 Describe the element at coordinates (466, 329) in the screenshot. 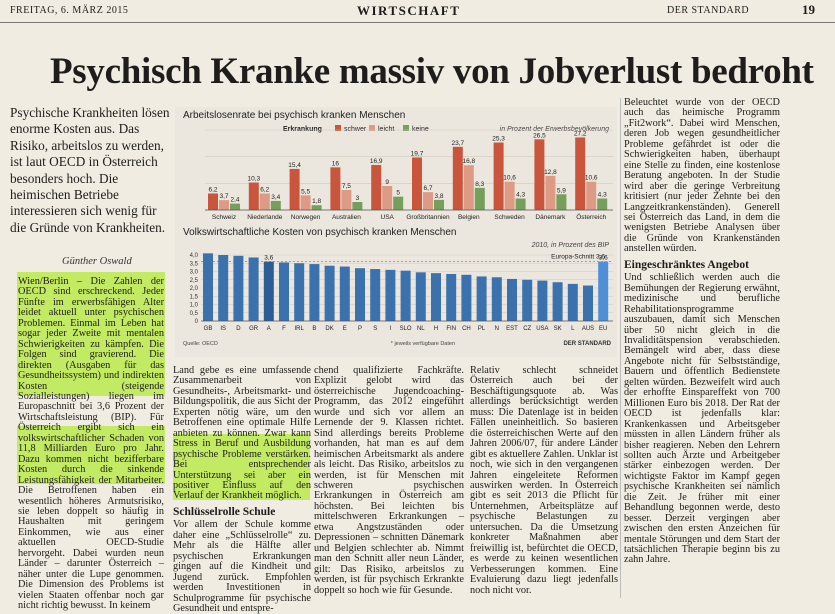

I see `category-label: CH` at that location.